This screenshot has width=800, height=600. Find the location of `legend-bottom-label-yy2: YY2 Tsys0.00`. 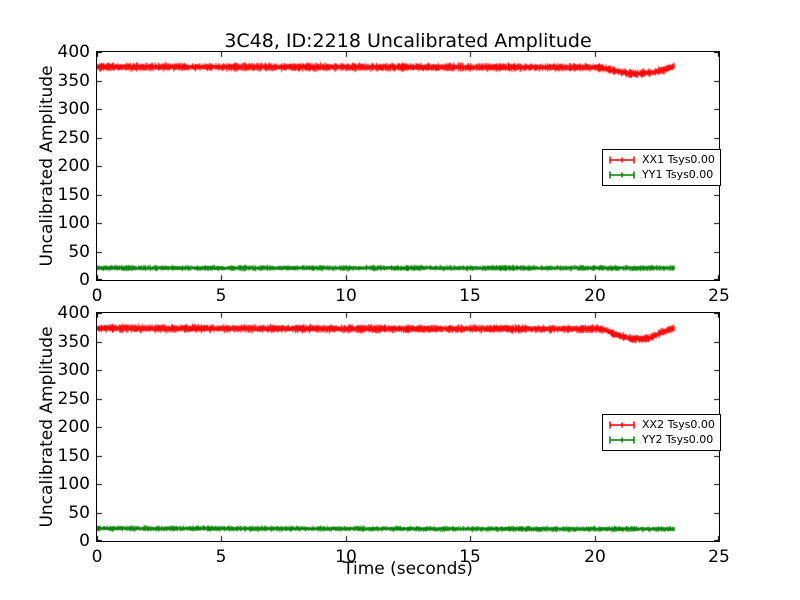

legend-bottom-label-yy2: YY2 Tsys0.00 is located at coordinates (678, 439).